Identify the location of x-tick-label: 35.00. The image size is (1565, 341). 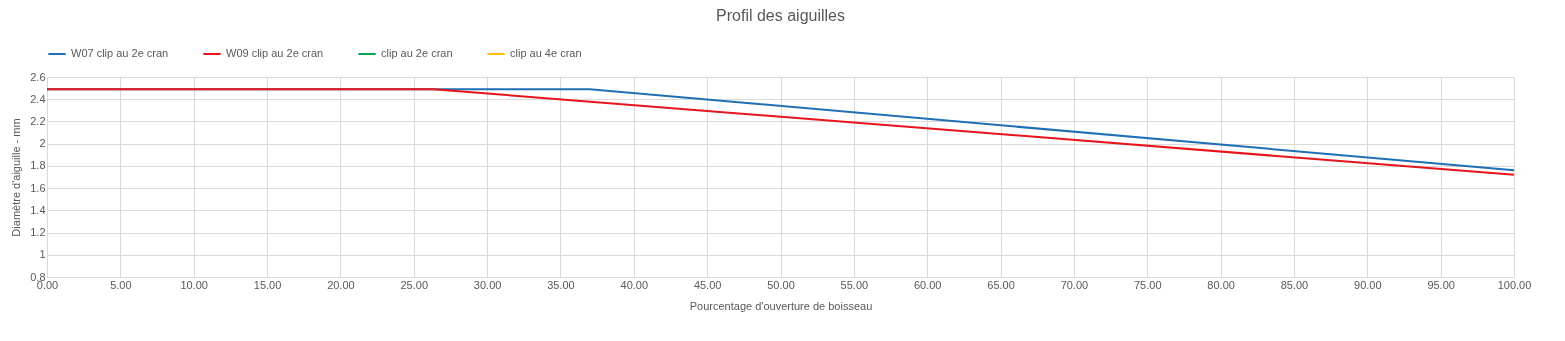
(561, 284).